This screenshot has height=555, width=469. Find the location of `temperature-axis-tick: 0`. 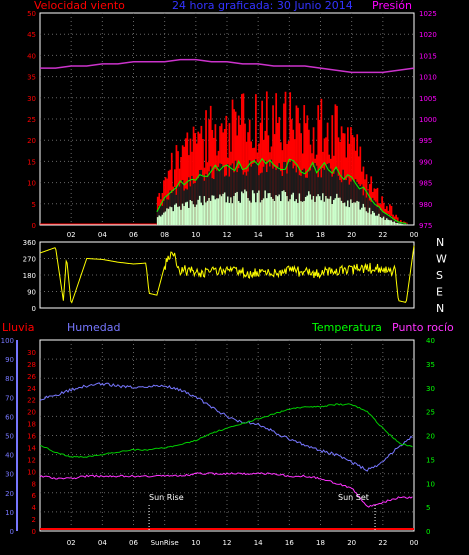

temperature-axis-tick: 0 is located at coordinates (428, 532).